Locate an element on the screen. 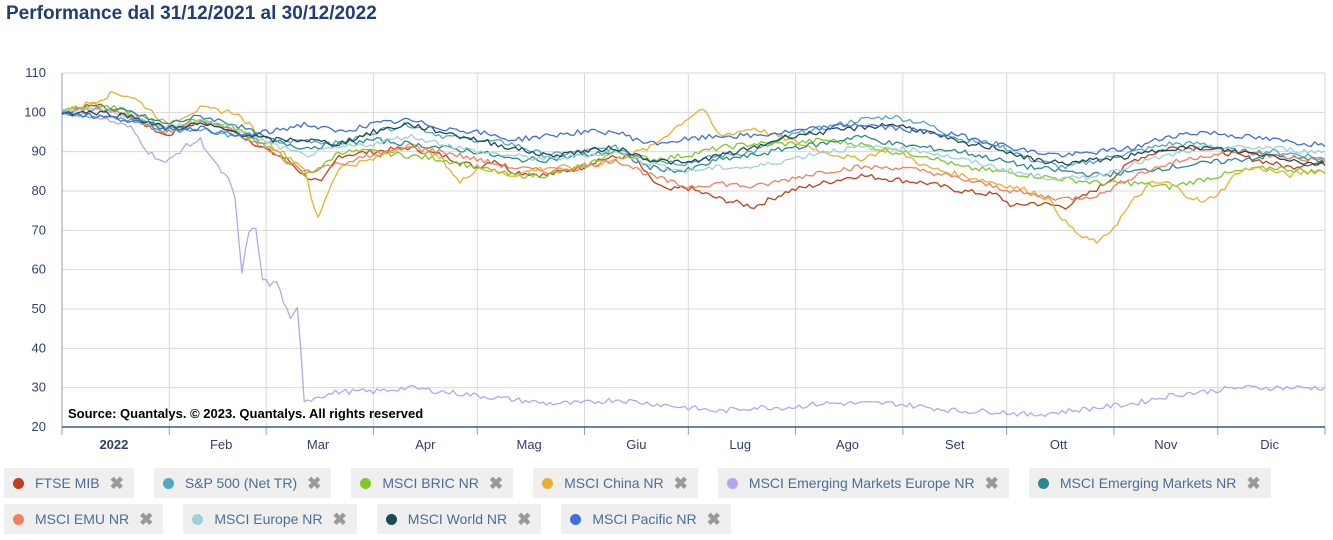 The width and height of the screenshot is (1333, 540). x-tick-label: Mag is located at coordinates (528, 444).